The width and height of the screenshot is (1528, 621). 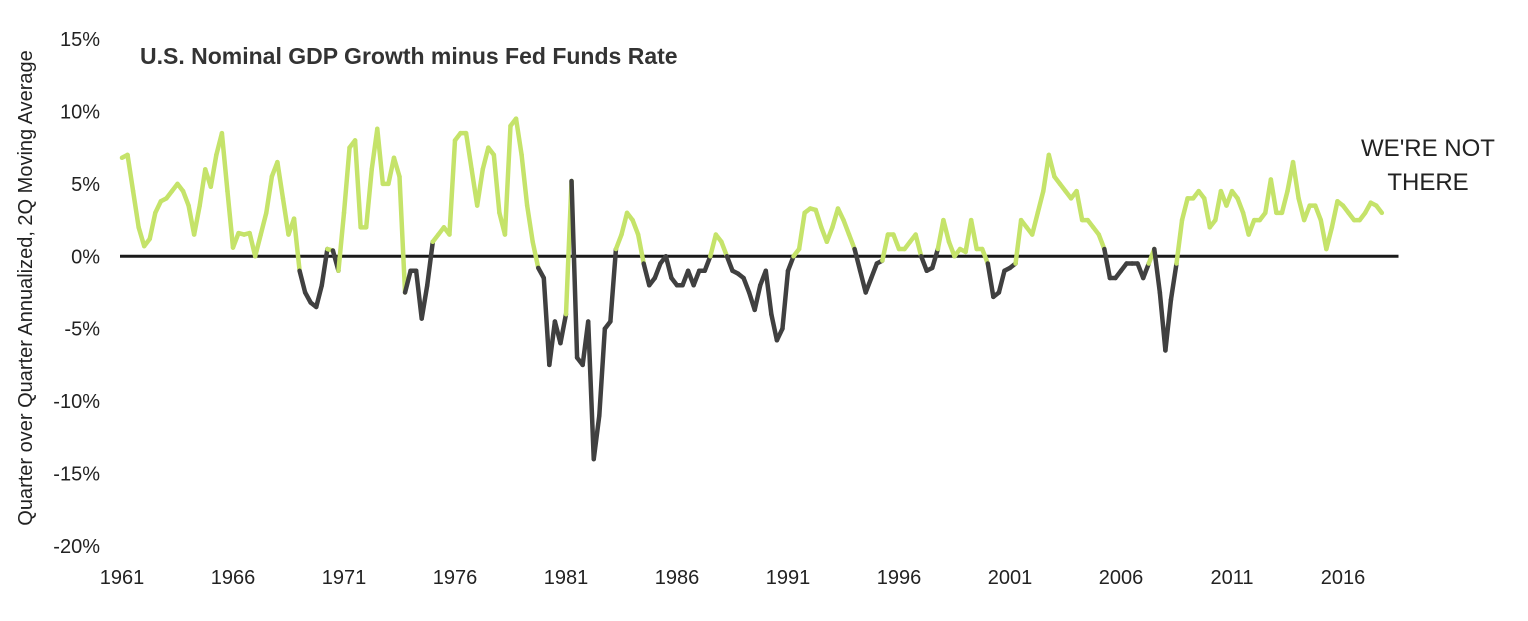 What do you see at coordinates (233, 578) in the screenshot?
I see `x-tick-label: 1966` at bounding box center [233, 578].